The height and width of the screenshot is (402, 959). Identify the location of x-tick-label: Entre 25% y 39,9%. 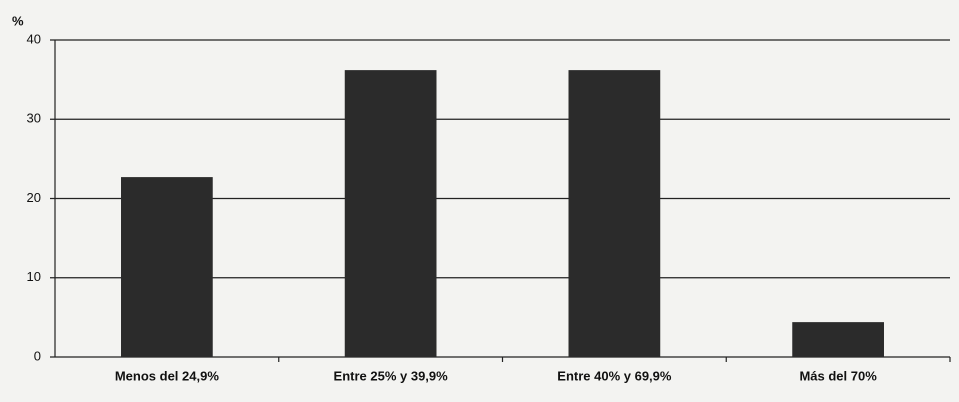
(391, 375).